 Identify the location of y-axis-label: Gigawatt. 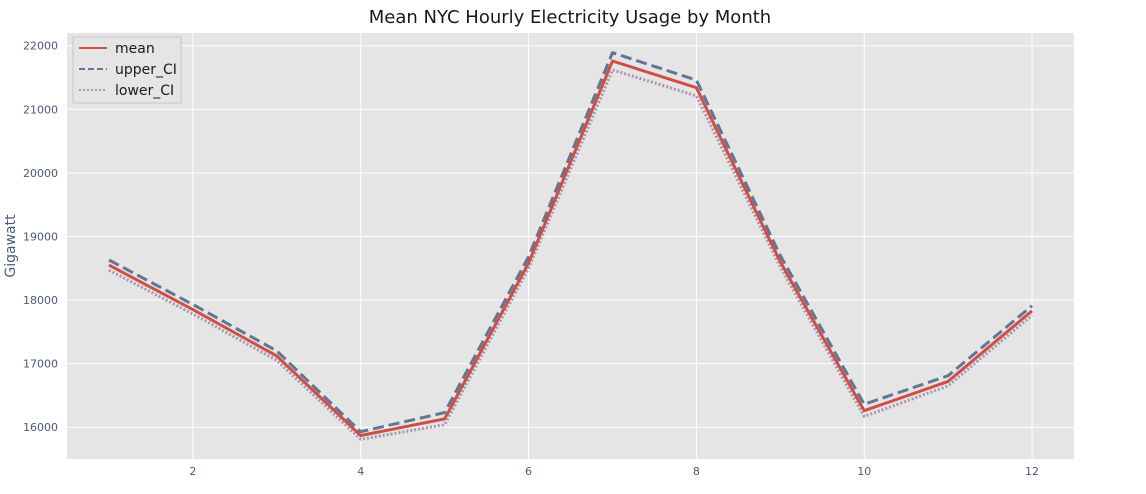
(11, 246).